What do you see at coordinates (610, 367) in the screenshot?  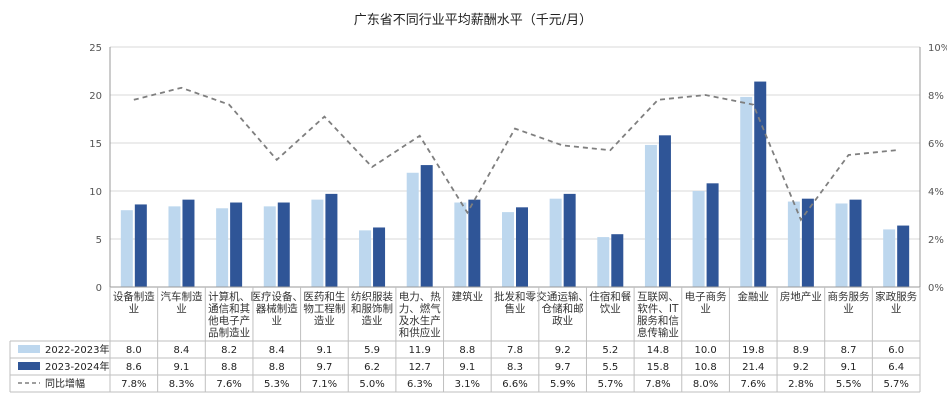 I see `table-cell: 5.5` at bounding box center [610, 367].